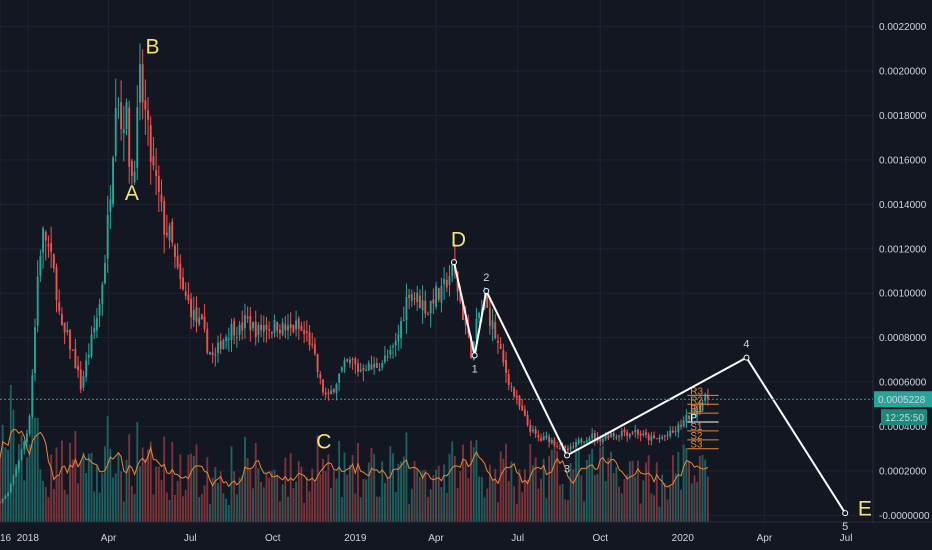 The width and height of the screenshot is (932, 550). Describe the element at coordinates (696, 436) in the screenshot. I see `pivot-label: S2` at that location.